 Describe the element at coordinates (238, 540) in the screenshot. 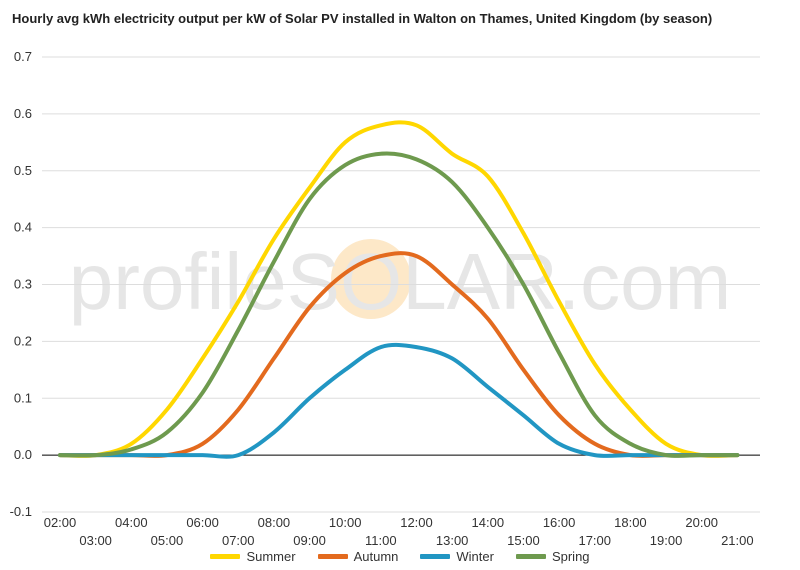

I see `x-tick-label: 07:00` at that location.